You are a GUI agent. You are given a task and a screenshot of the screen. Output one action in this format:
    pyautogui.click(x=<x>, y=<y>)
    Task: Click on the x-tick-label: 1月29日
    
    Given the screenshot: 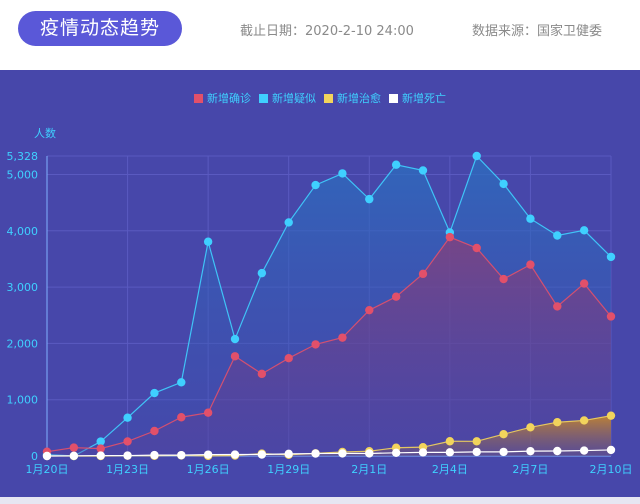 What is the action you would take?
    pyautogui.click(x=288, y=469)
    